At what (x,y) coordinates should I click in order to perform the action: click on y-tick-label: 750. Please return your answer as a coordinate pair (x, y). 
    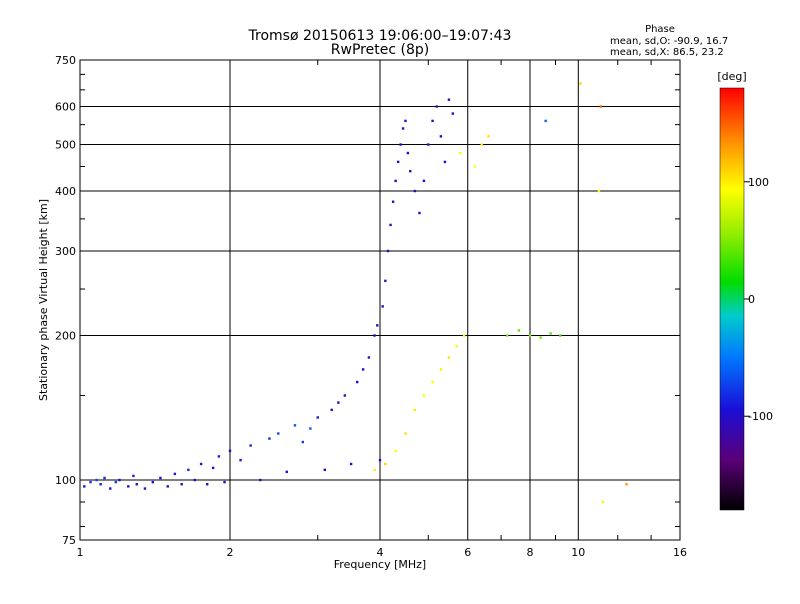
    Looking at the image, I should click on (65, 60).